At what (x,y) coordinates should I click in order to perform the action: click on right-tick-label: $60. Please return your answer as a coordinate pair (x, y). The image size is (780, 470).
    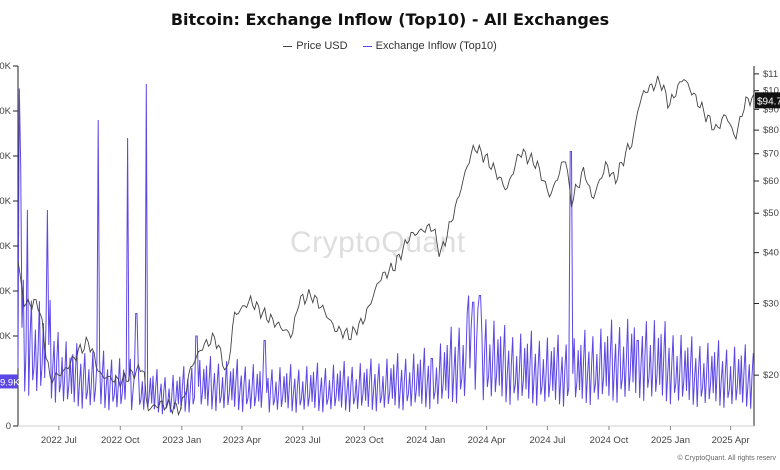
    Looking at the image, I should click on (771, 181).